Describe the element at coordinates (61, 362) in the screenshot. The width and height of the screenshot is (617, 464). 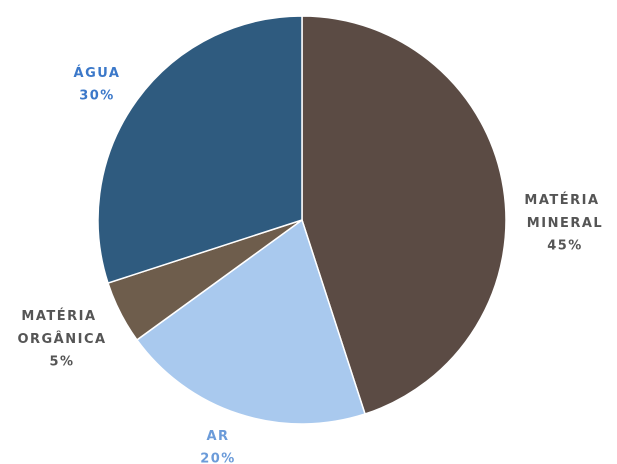
I see `slice-value-label: 5%` at that location.